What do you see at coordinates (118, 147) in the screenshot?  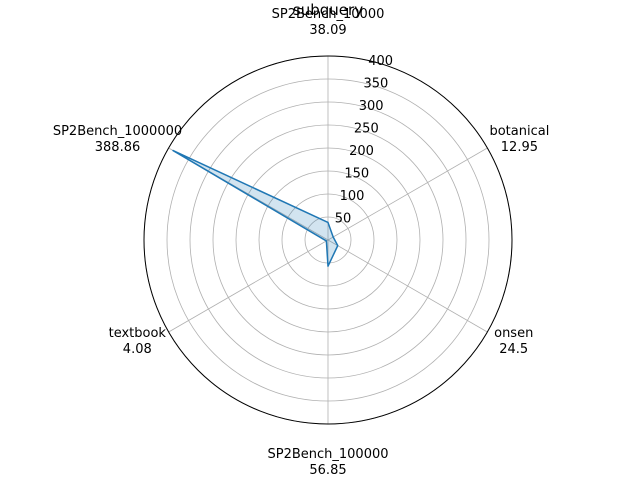 I see `value-label: 388.86` at bounding box center [118, 147].